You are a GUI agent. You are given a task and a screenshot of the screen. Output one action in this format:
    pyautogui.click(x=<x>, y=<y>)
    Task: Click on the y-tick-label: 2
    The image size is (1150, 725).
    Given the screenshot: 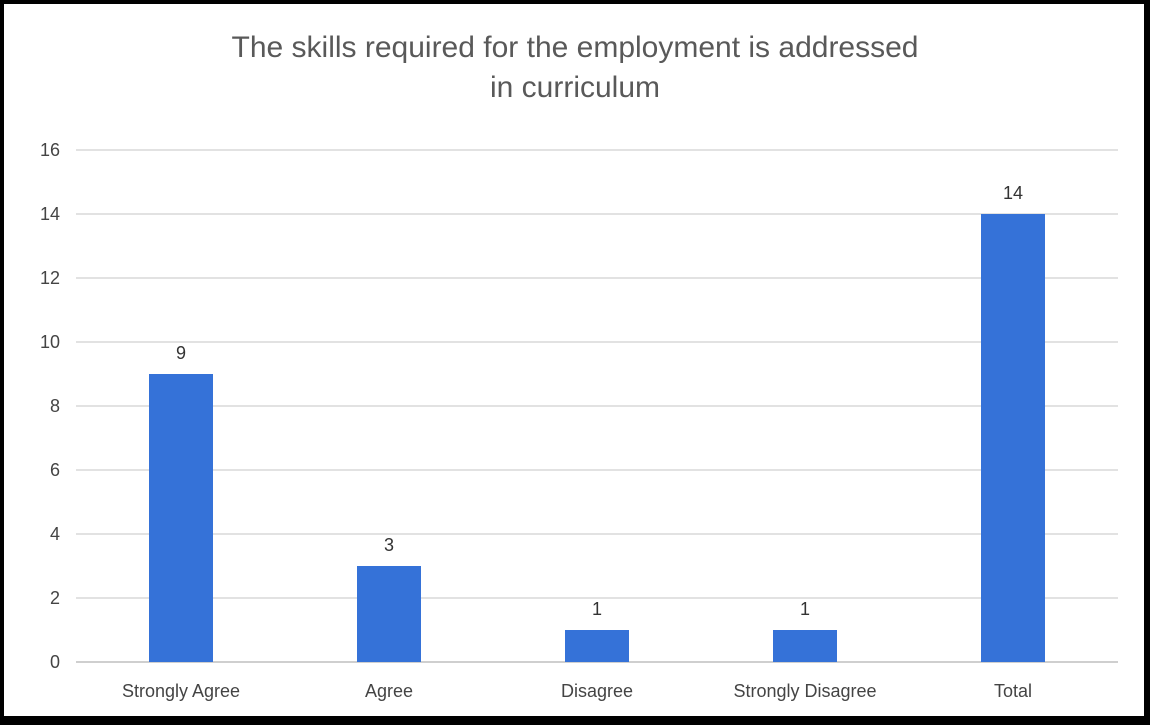 What is the action you would take?
    pyautogui.click(x=55, y=598)
    